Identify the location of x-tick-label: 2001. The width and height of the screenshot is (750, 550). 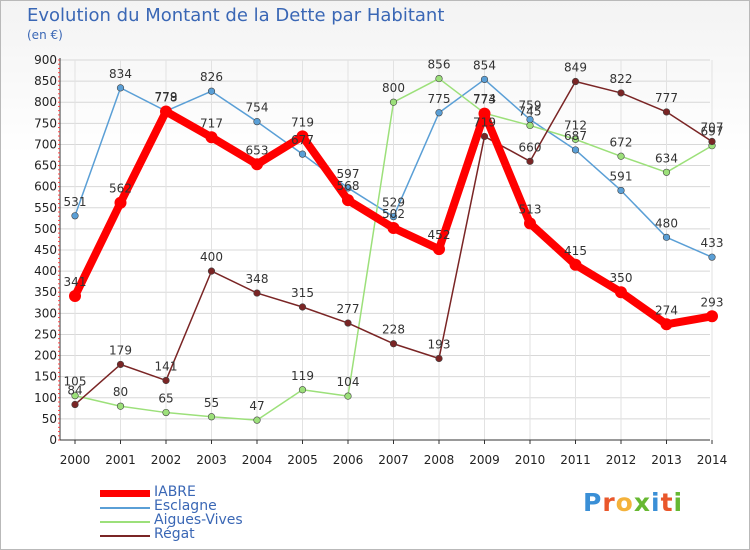
(120, 460).